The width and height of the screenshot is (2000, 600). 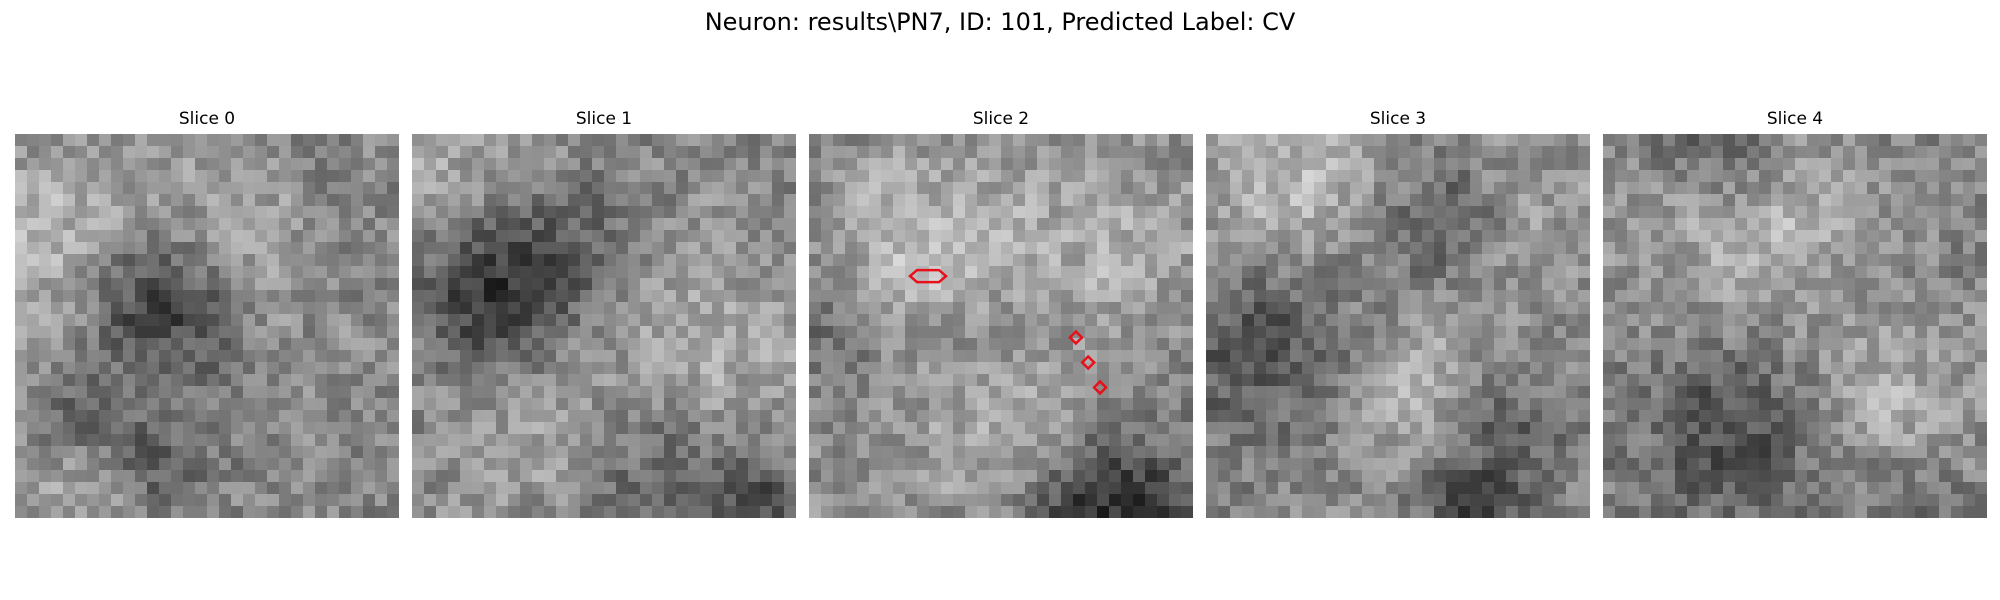 I want to click on slice-title: Slice 3, so click(x=1398, y=119).